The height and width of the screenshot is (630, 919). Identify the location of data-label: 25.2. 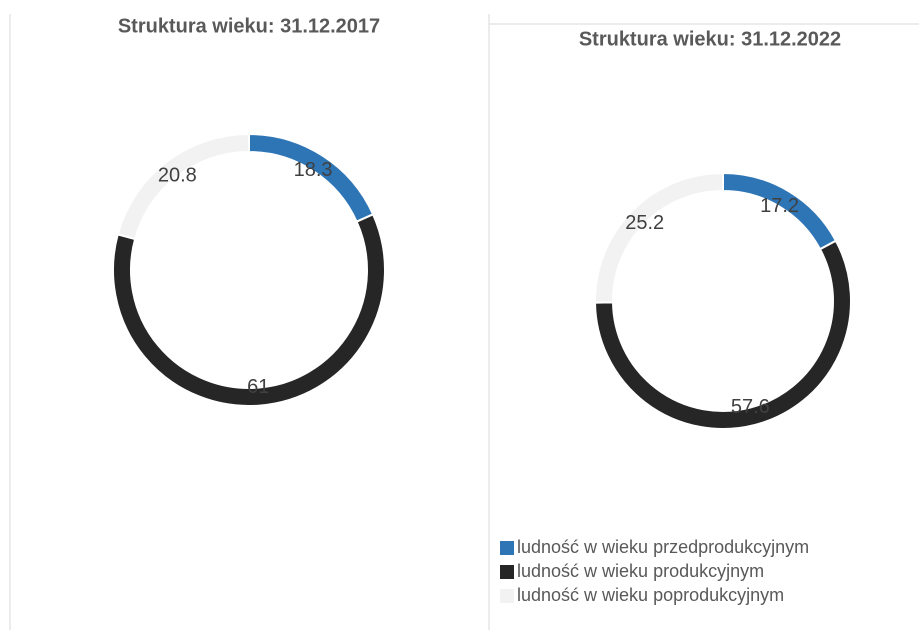
(644, 223).